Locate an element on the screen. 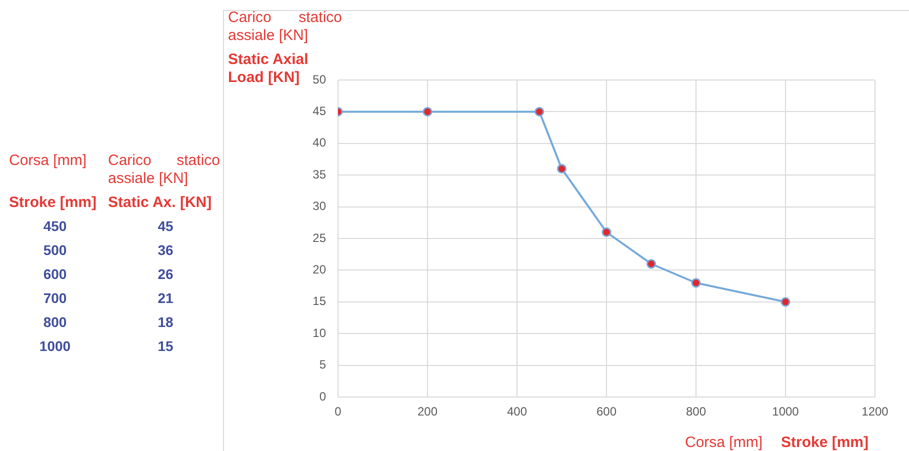 Image resolution: width=909 pixels, height=451 pixels. x-tick-label: 600 is located at coordinates (606, 411).